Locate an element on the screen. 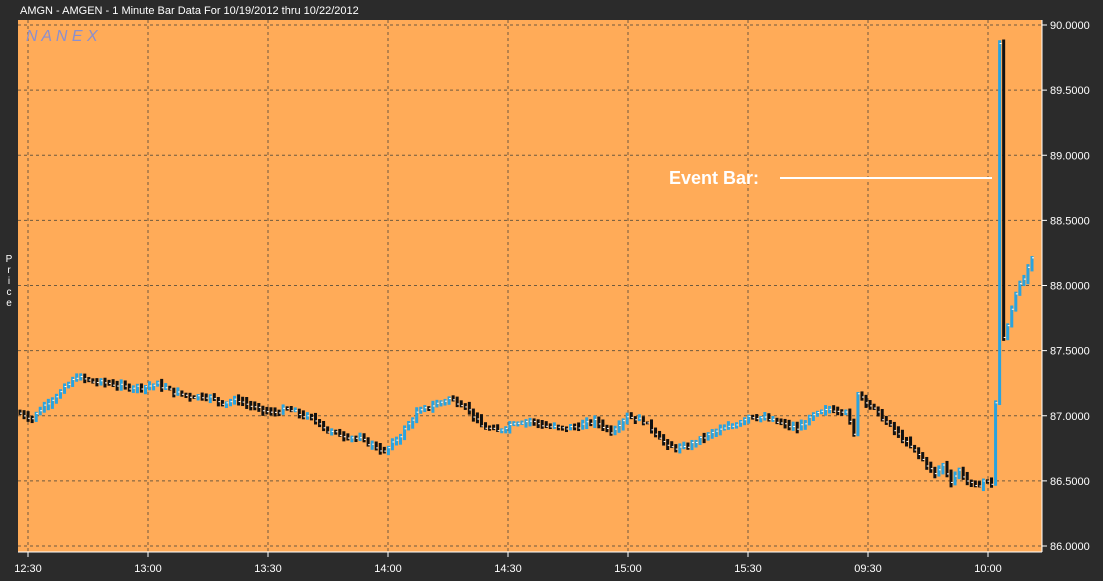  x-tick-label: 15:00 is located at coordinates (628, 569).